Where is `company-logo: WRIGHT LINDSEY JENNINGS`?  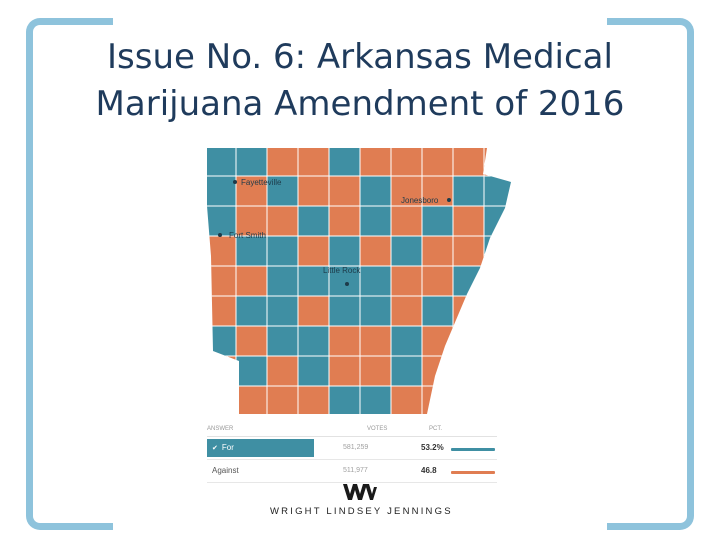
company-logo: WRIGHT LINDSEY JENNINGS is located at coordinates (361, 500).